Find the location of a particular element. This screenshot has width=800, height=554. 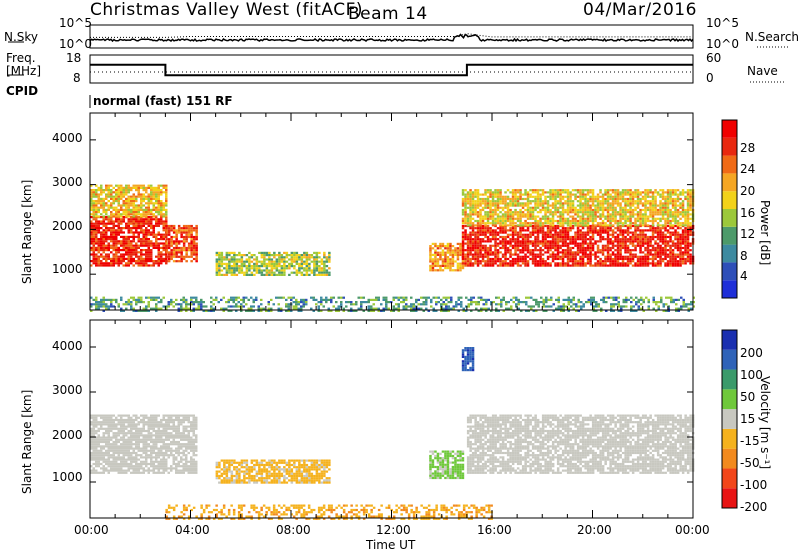

xtick-20: 20:00 is located at coordinates (594, 530).